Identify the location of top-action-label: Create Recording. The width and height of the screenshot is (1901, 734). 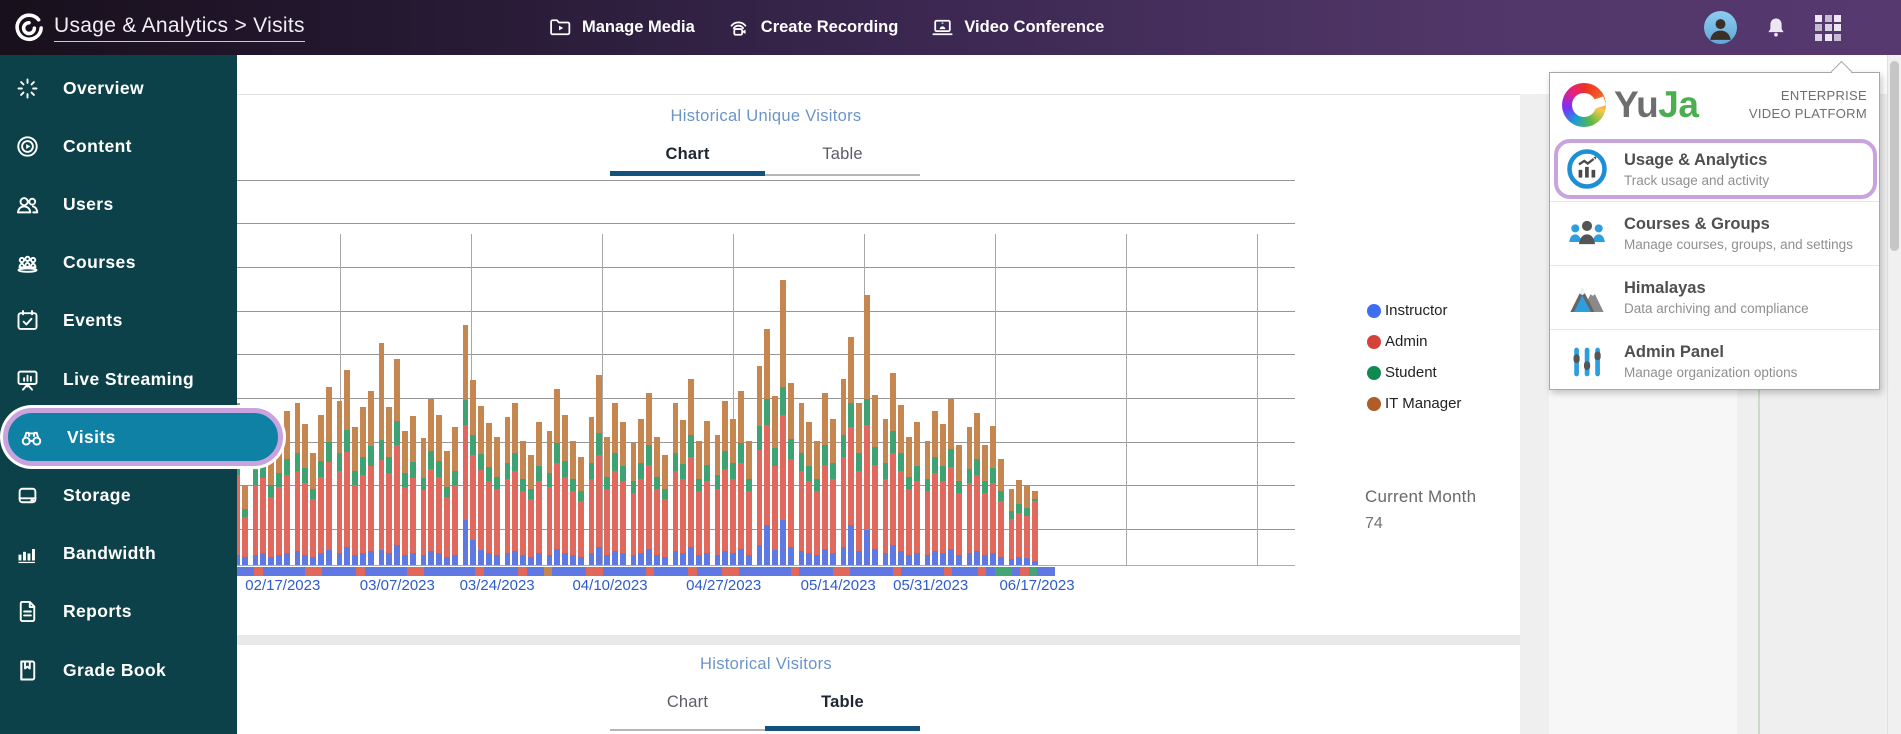
(829, 27).